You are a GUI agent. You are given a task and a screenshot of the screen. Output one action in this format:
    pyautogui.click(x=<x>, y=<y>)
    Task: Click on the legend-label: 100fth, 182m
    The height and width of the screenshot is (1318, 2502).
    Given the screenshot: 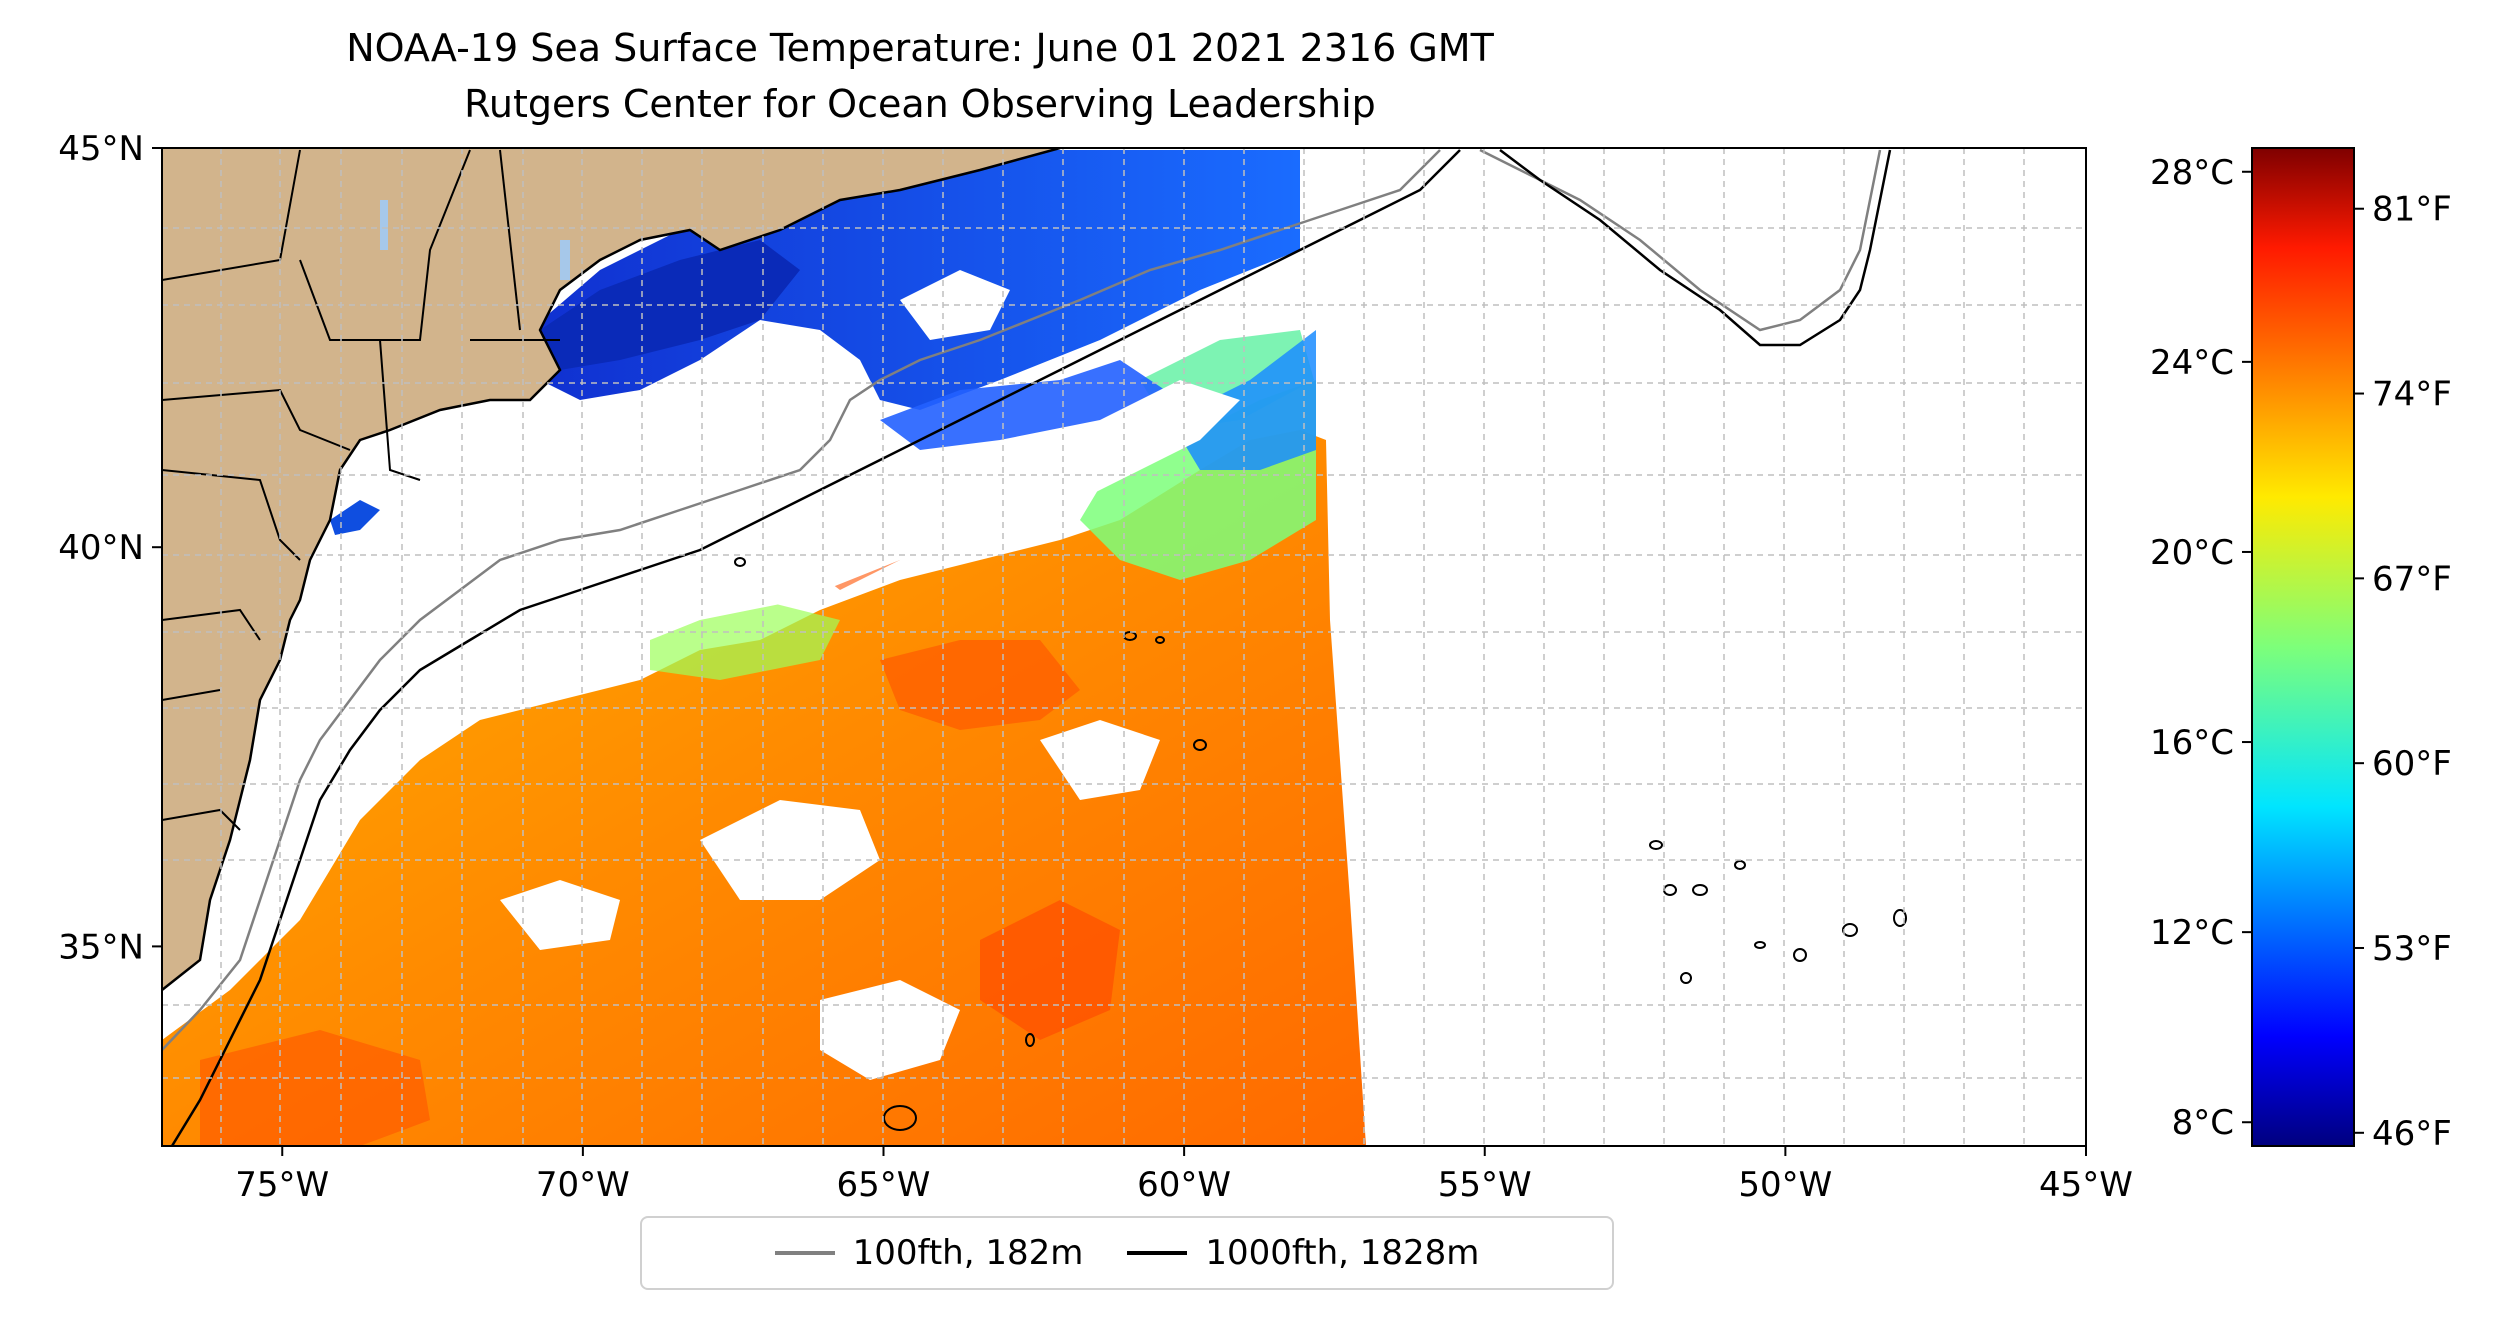 What is the action you would take?
    pyautogui.click(x=968, y=1253)
    